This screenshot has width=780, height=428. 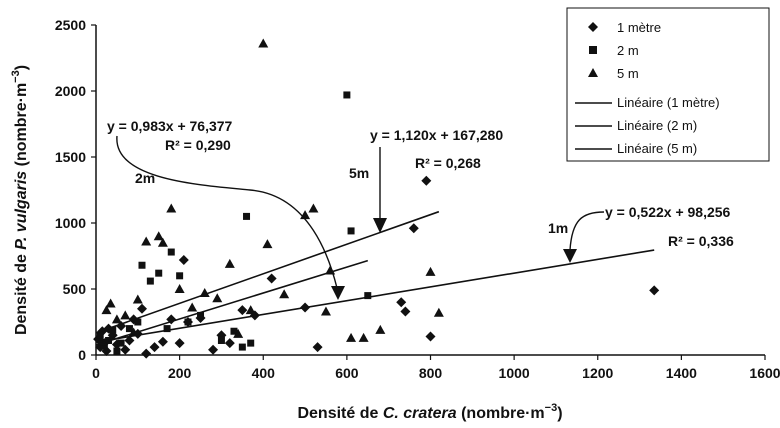 What do you see at coordinates (70, 223) in the screenshot?
I see `y-tick-label: 1000` at bounding box center [70, 223].